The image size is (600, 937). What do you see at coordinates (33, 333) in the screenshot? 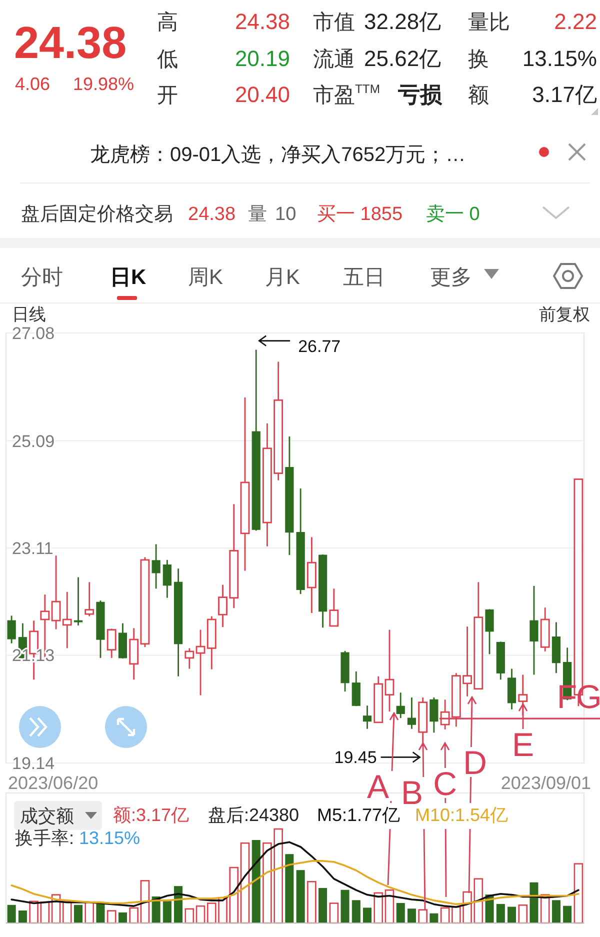
I see `y-tick-label: 27.08` at bounding box center [33, 333].